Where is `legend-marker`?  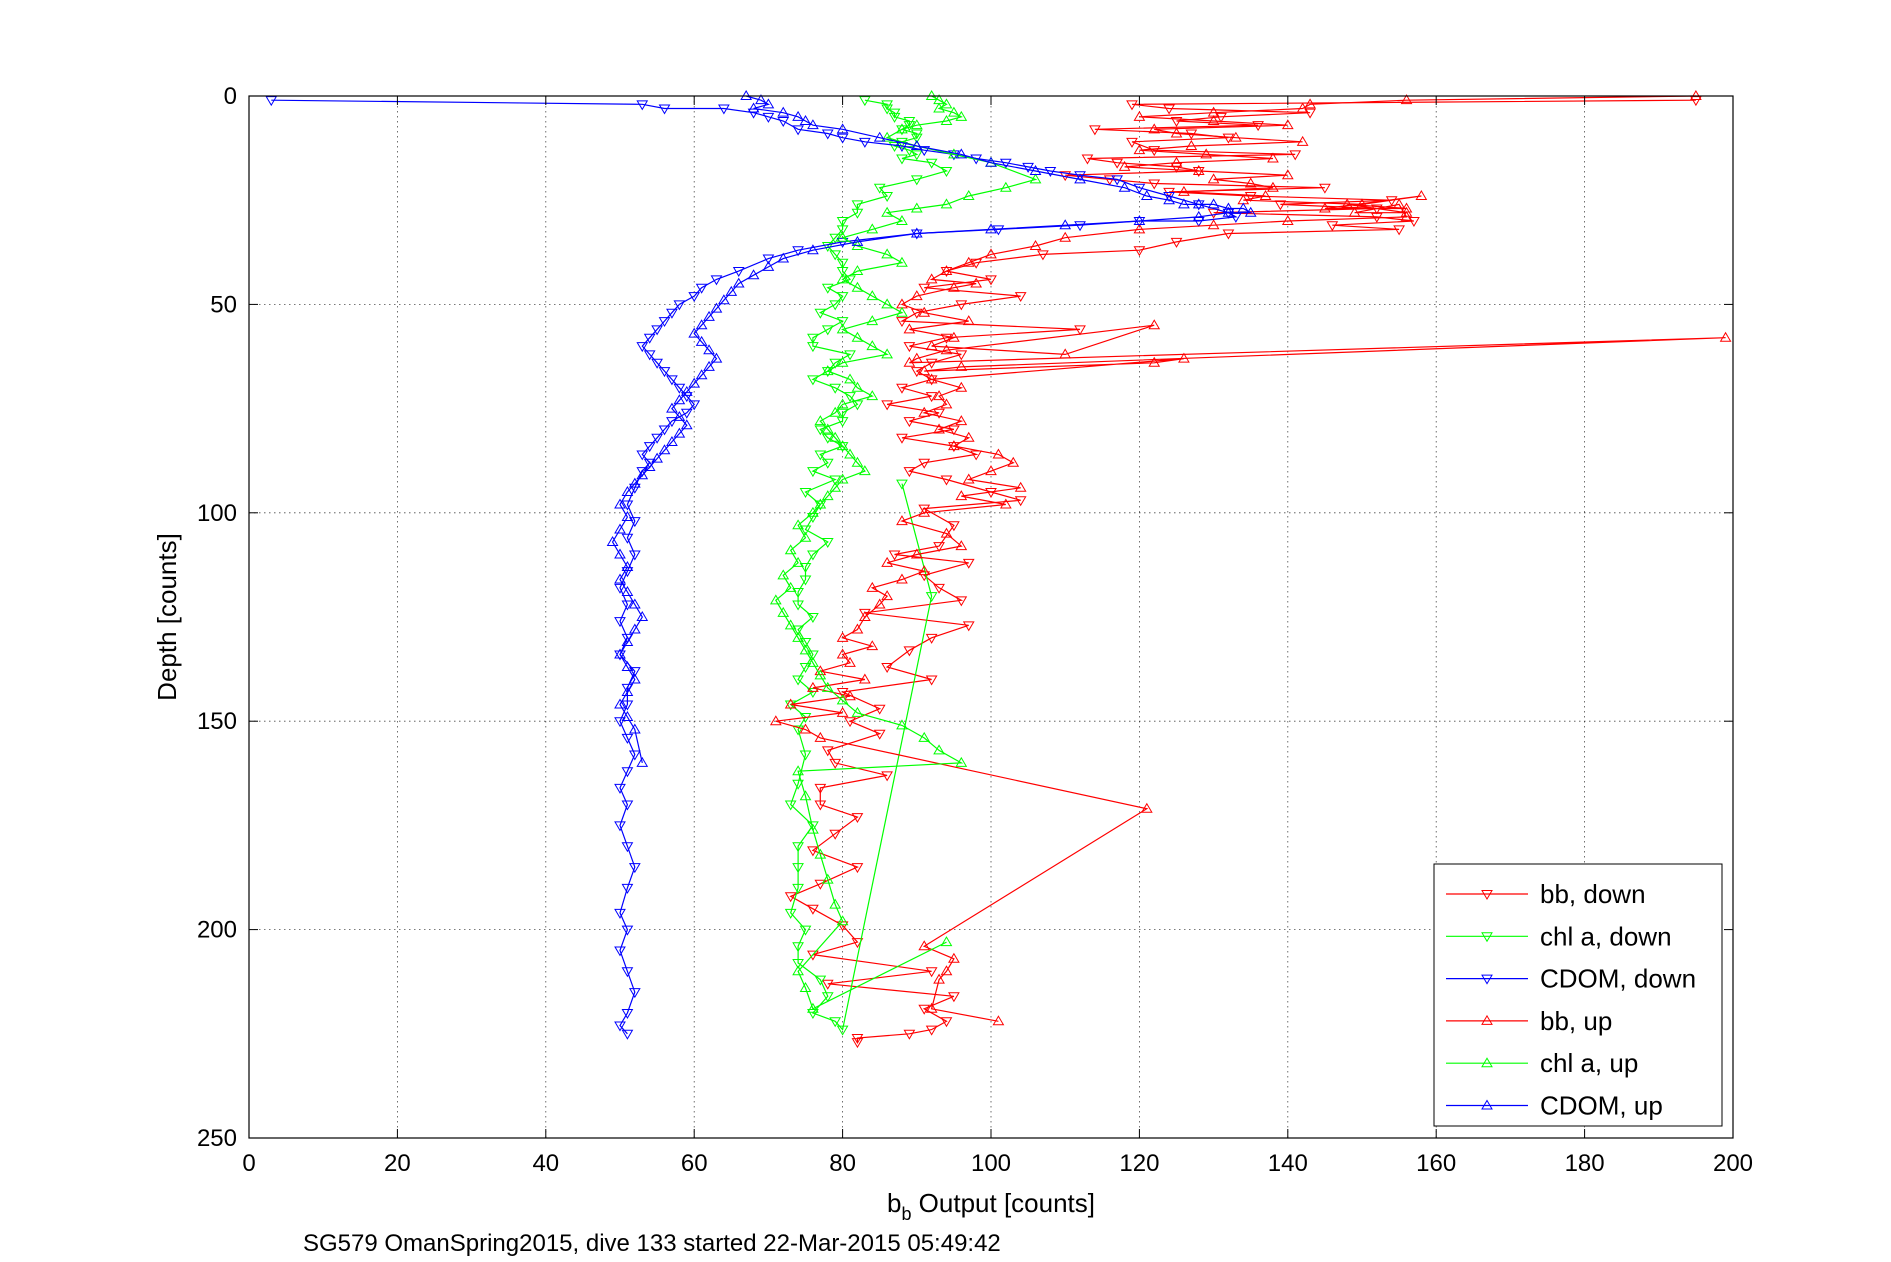
legend-marker is located at coordinates (1487, 1019).